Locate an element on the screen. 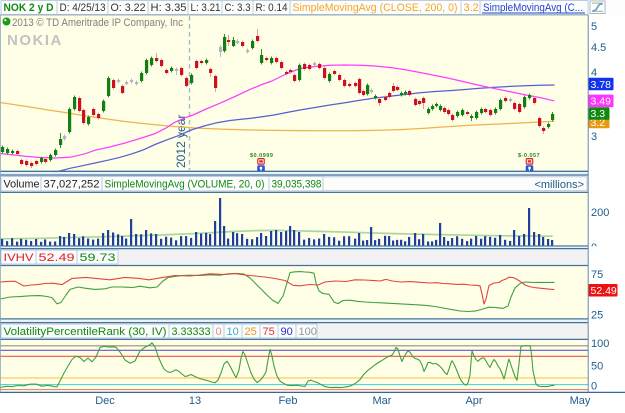  svg-text: <millions> is located at coordinates (559, 185).